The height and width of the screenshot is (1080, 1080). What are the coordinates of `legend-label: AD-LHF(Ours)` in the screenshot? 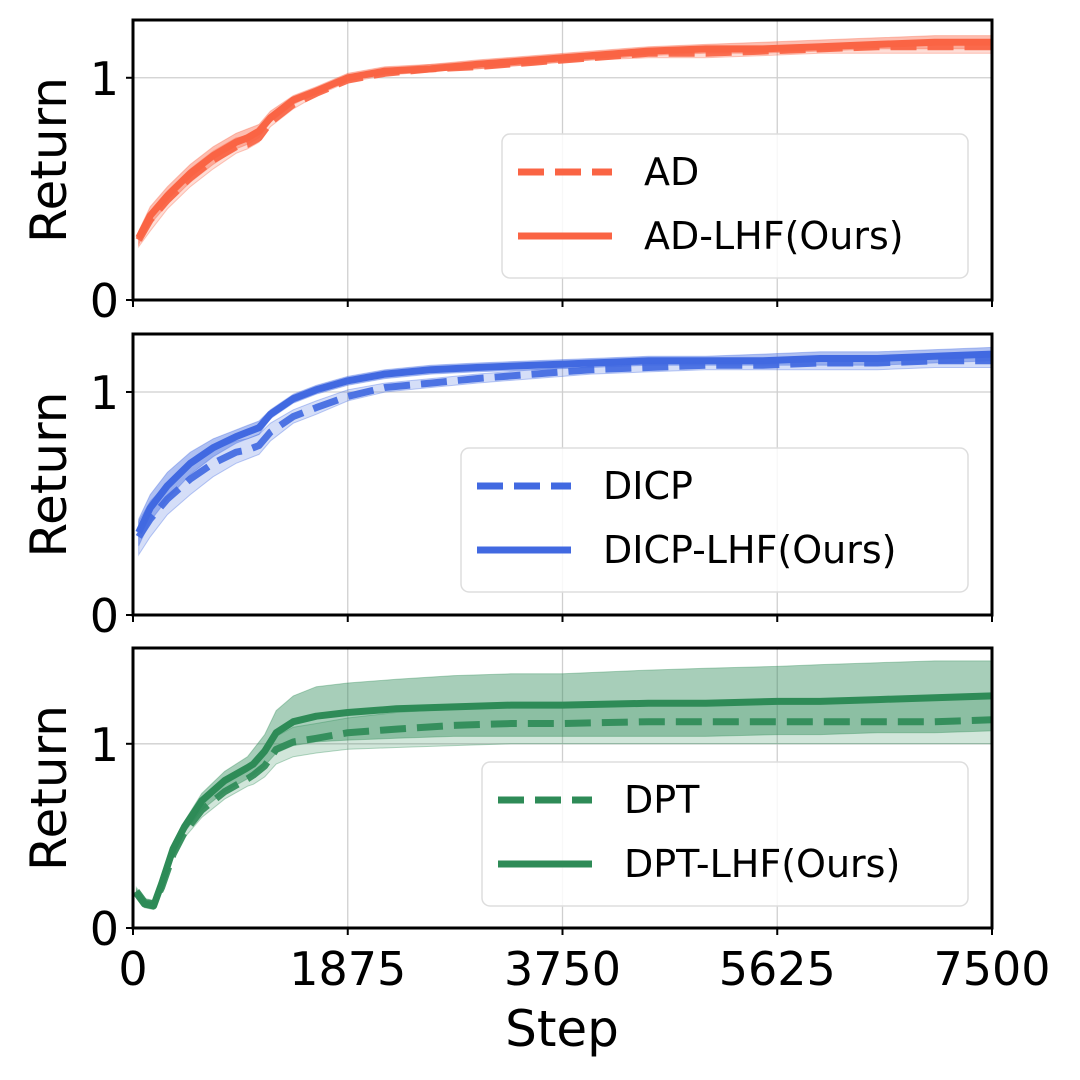 It's located at (774, 236).